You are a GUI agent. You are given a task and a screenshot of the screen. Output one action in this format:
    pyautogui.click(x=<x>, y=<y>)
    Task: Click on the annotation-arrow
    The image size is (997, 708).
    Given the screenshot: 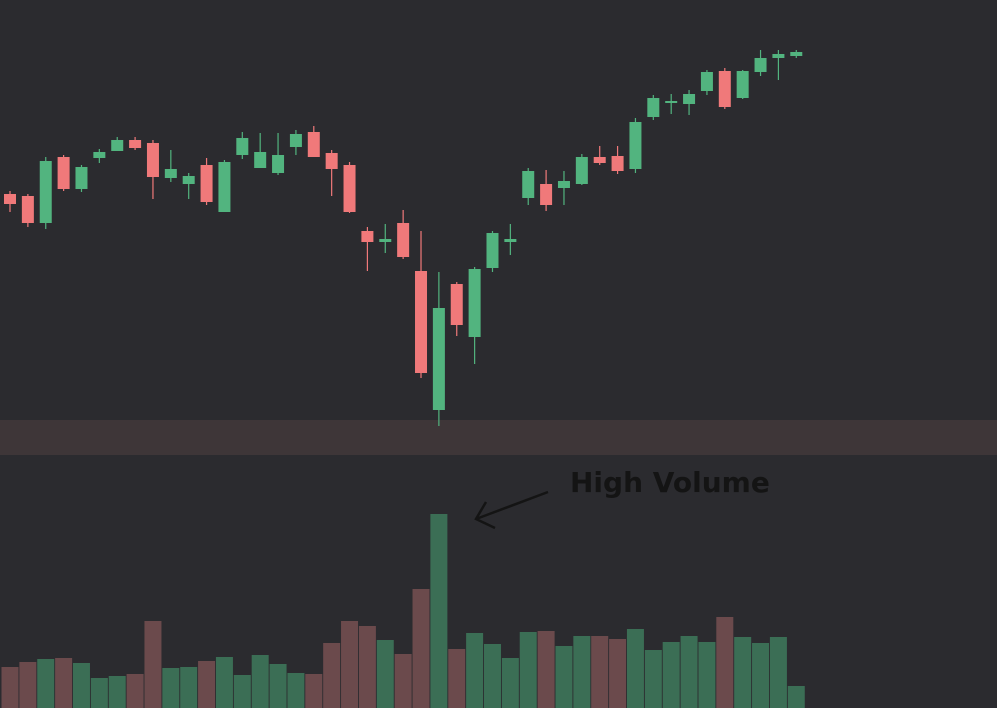 What is the action you would take?
    pyautogui.click(x=511, y=510)
    